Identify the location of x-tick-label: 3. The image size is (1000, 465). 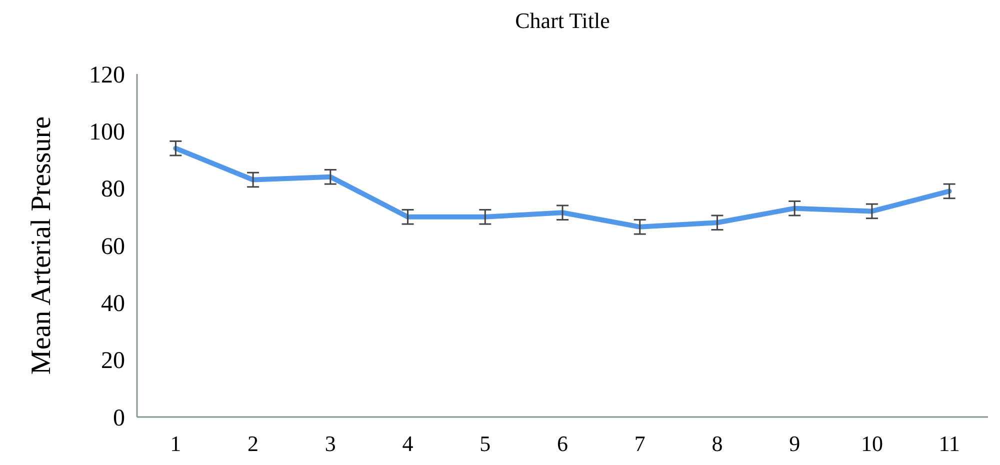
(330, 443).